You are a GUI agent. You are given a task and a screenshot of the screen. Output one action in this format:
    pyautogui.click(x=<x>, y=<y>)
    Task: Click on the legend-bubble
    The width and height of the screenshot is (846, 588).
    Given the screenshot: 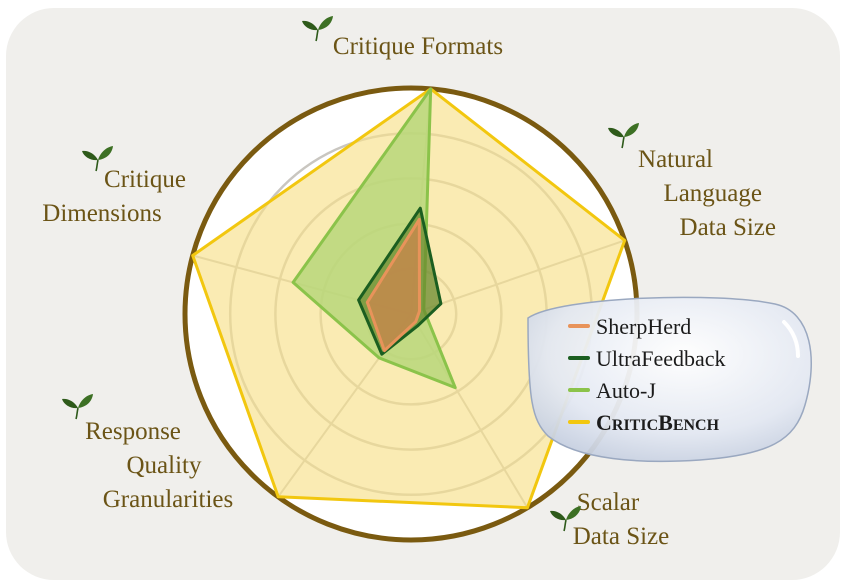 What is the action you would take?
    pyautogui.click(x=669, y=379)
    